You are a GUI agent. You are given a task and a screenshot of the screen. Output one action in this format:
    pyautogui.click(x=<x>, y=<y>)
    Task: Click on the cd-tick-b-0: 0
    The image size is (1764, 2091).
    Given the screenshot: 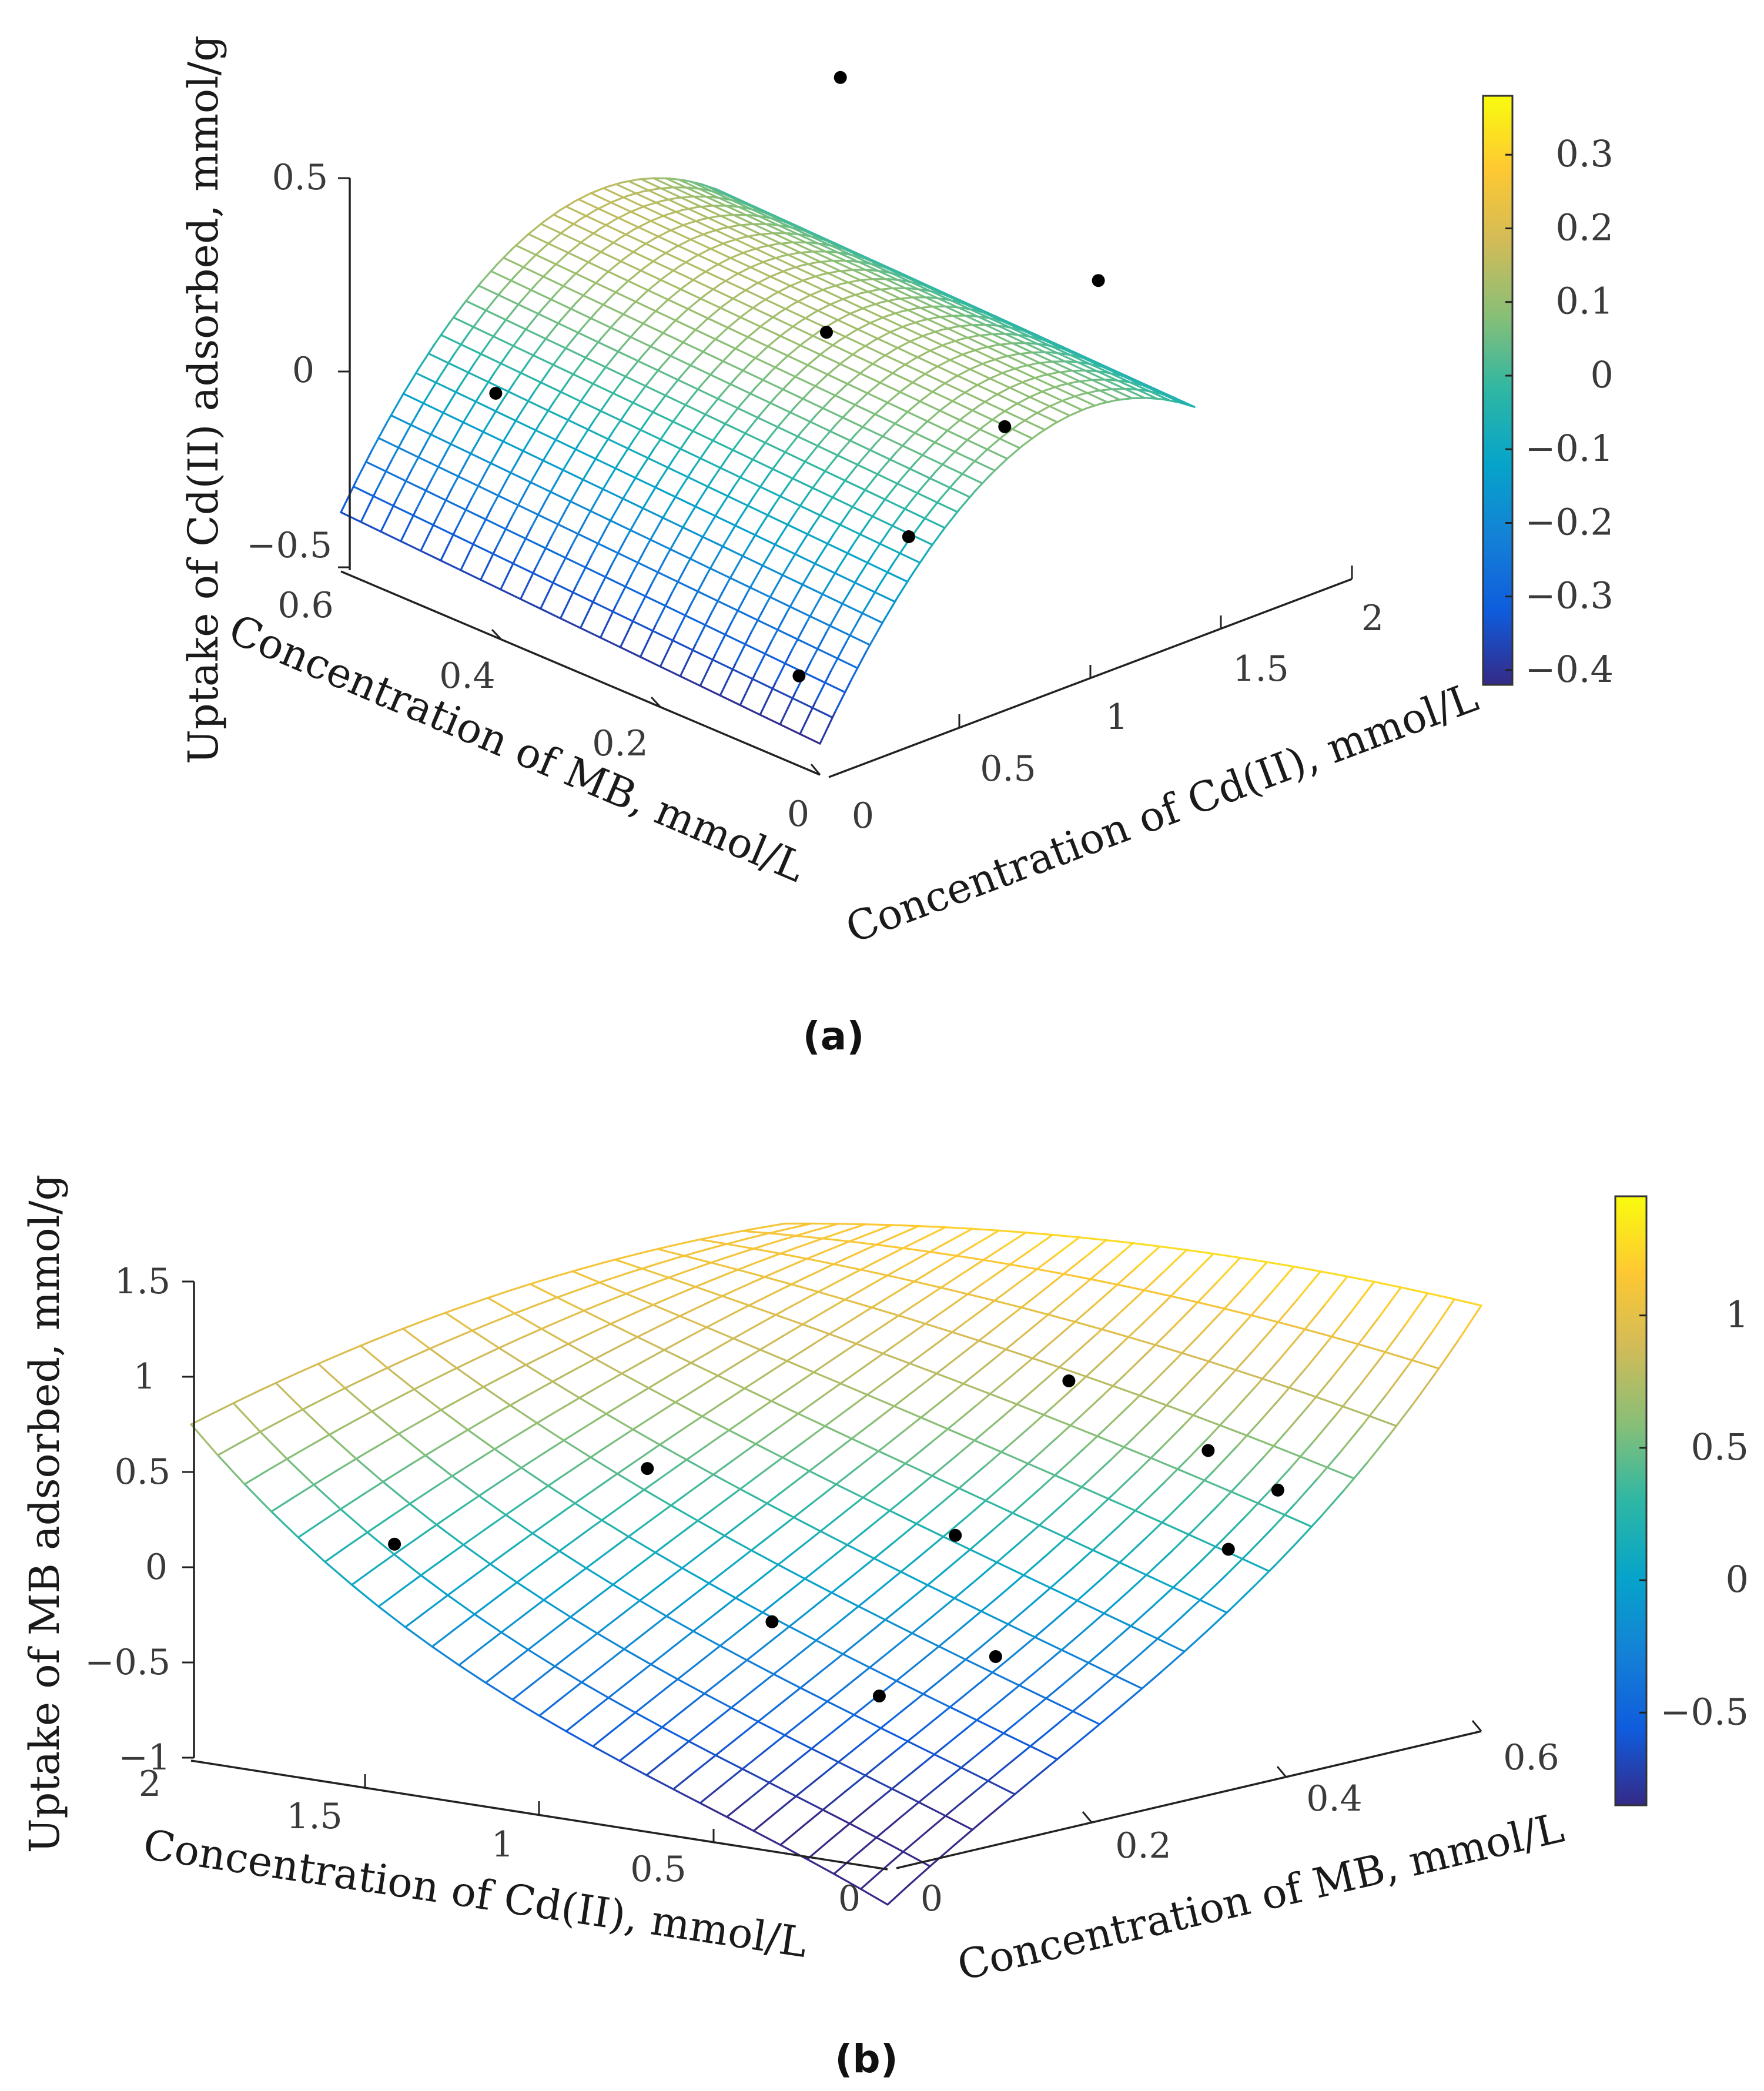 What is the action you would take?
    pyautogui.click(x=849, y=1898)
    